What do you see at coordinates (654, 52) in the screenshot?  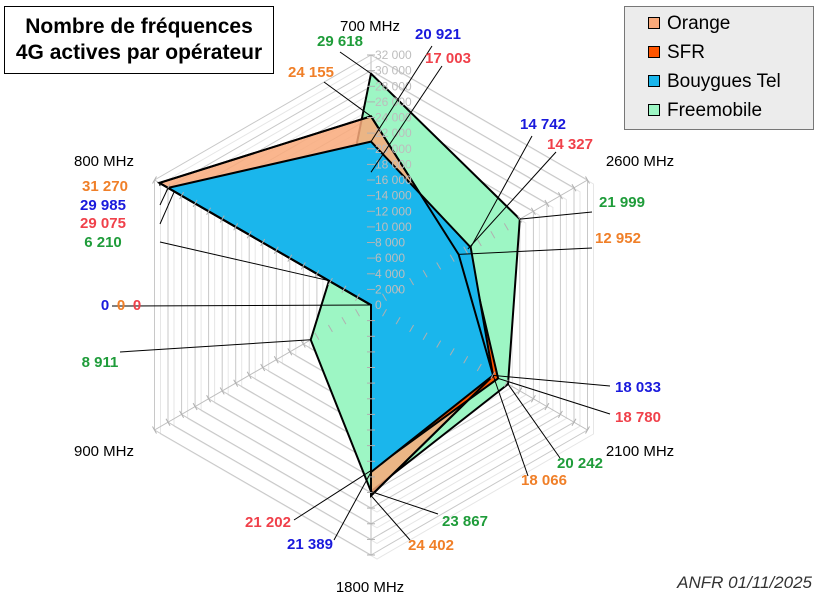 I see `legend-swatch-sfr` at bounding box center [654, 52].